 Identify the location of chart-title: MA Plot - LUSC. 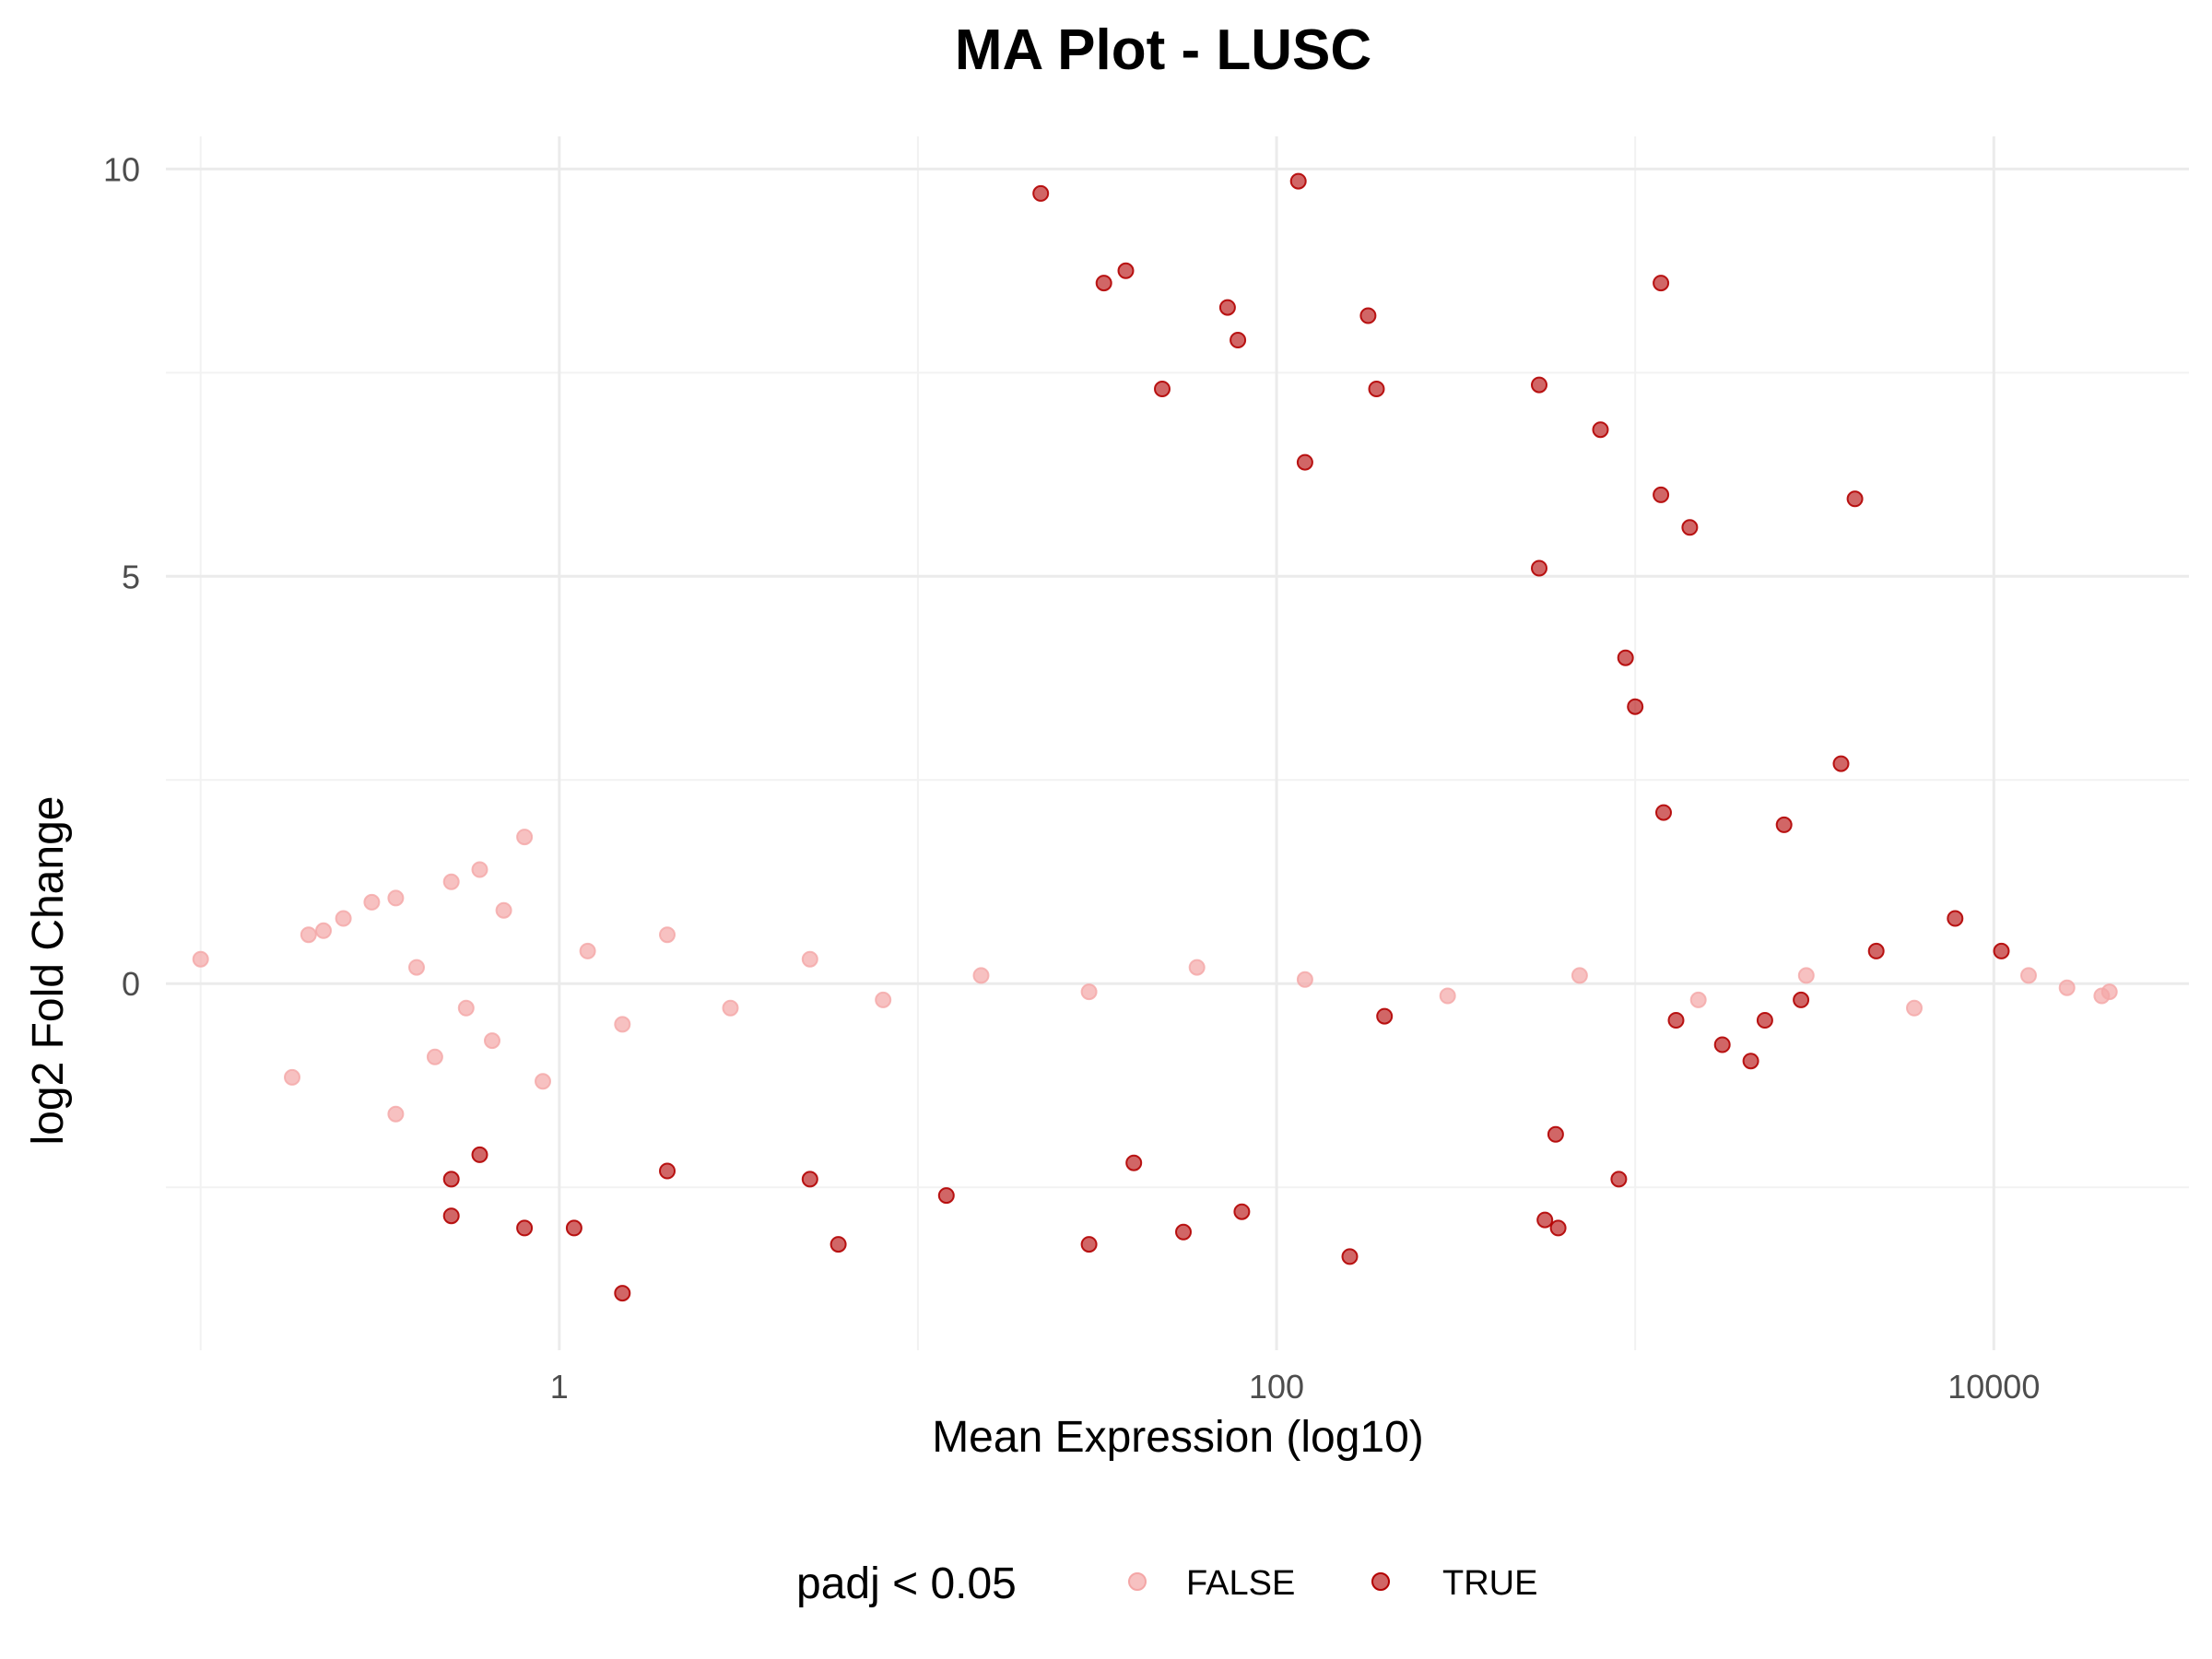
(1163, 50).